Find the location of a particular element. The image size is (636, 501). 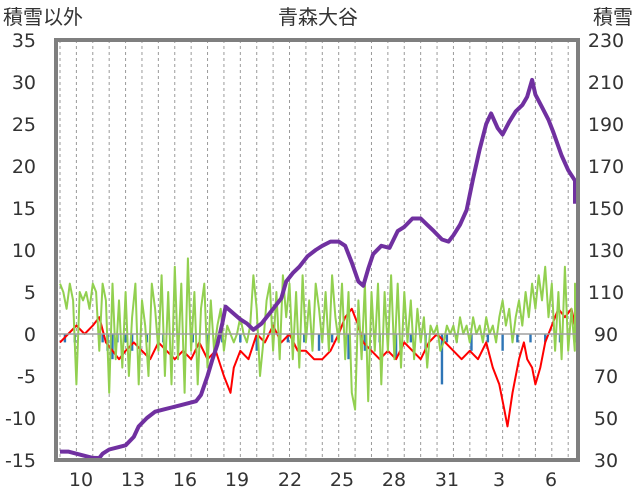

right-tick-label: 170 is located at coordinates (606, 167).